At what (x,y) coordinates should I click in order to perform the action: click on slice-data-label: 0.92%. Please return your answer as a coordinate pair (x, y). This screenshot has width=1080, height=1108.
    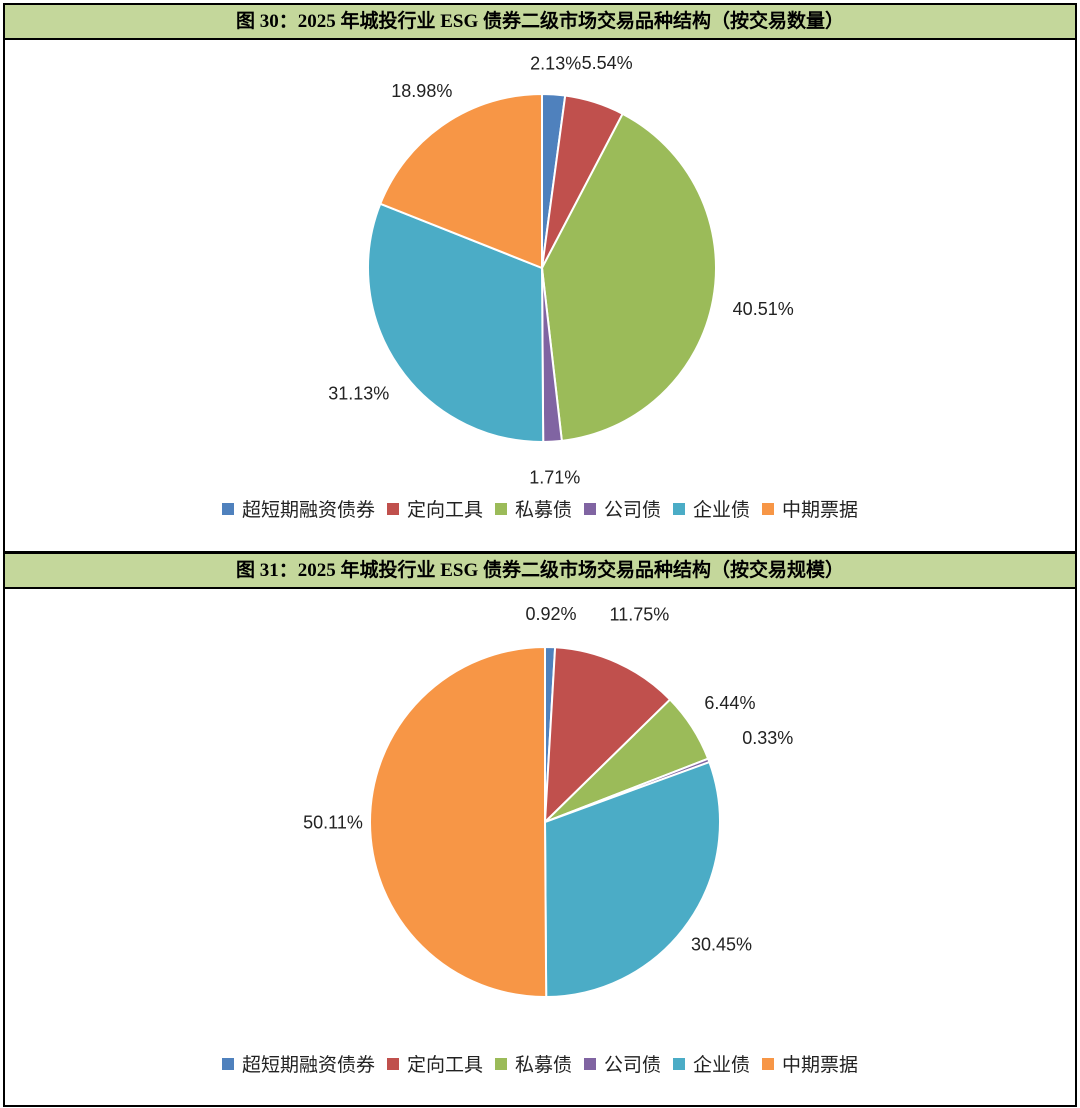
    Looking at the image, I should click on (550, 614).